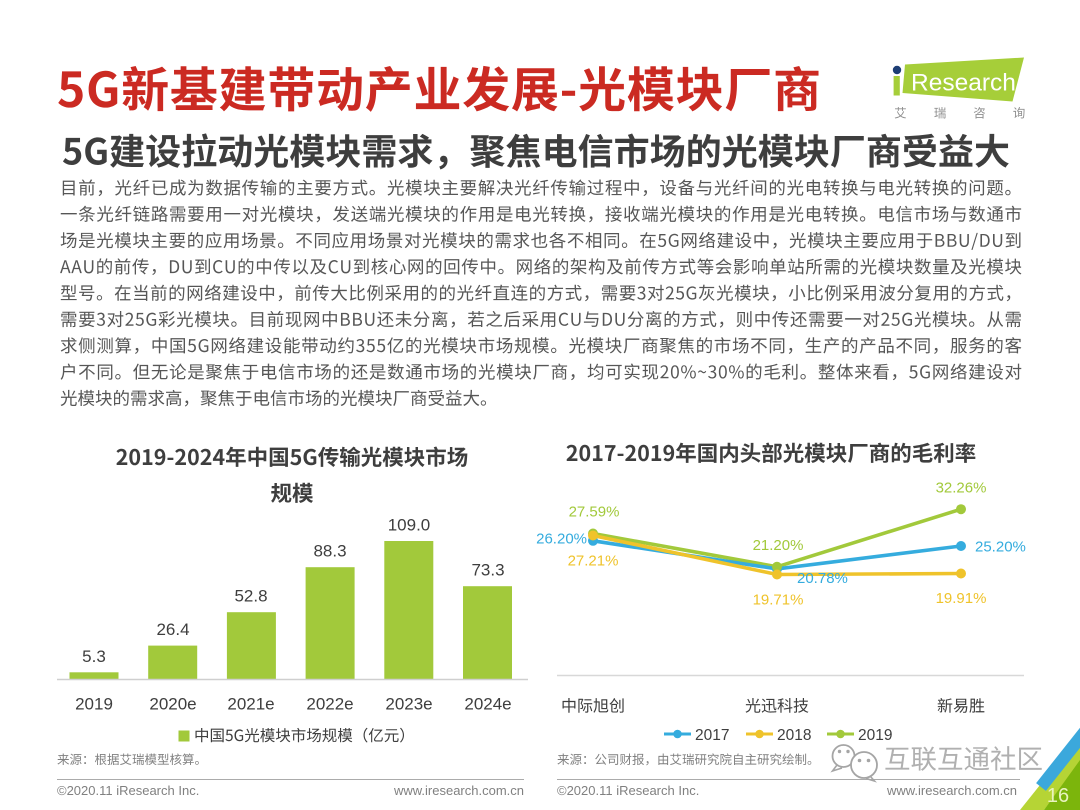 The height and width of the screenshot is (810, 1080). What do you see at coordinates (172, 704) in the screenshot?
I see `svg-text: 2020e` at bounding box center [172, 704].